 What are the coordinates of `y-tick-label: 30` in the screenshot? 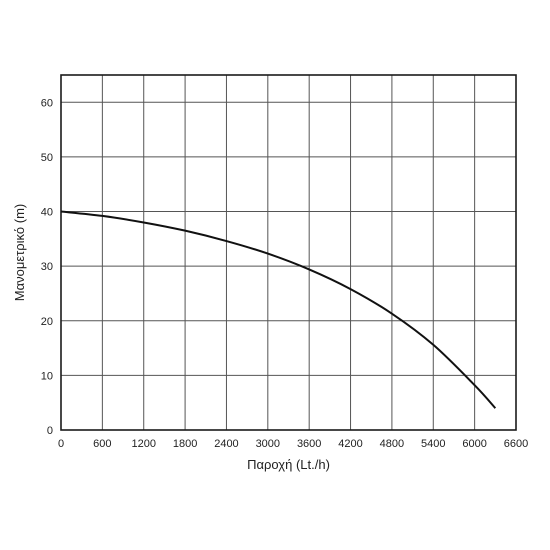 It's located at (47, 267).